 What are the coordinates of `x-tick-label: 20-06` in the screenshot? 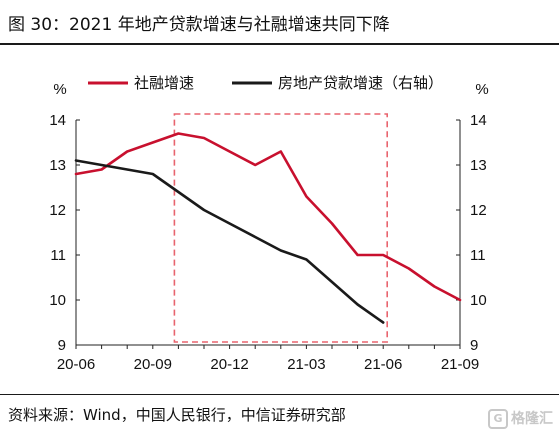 It's located at (76, 364).